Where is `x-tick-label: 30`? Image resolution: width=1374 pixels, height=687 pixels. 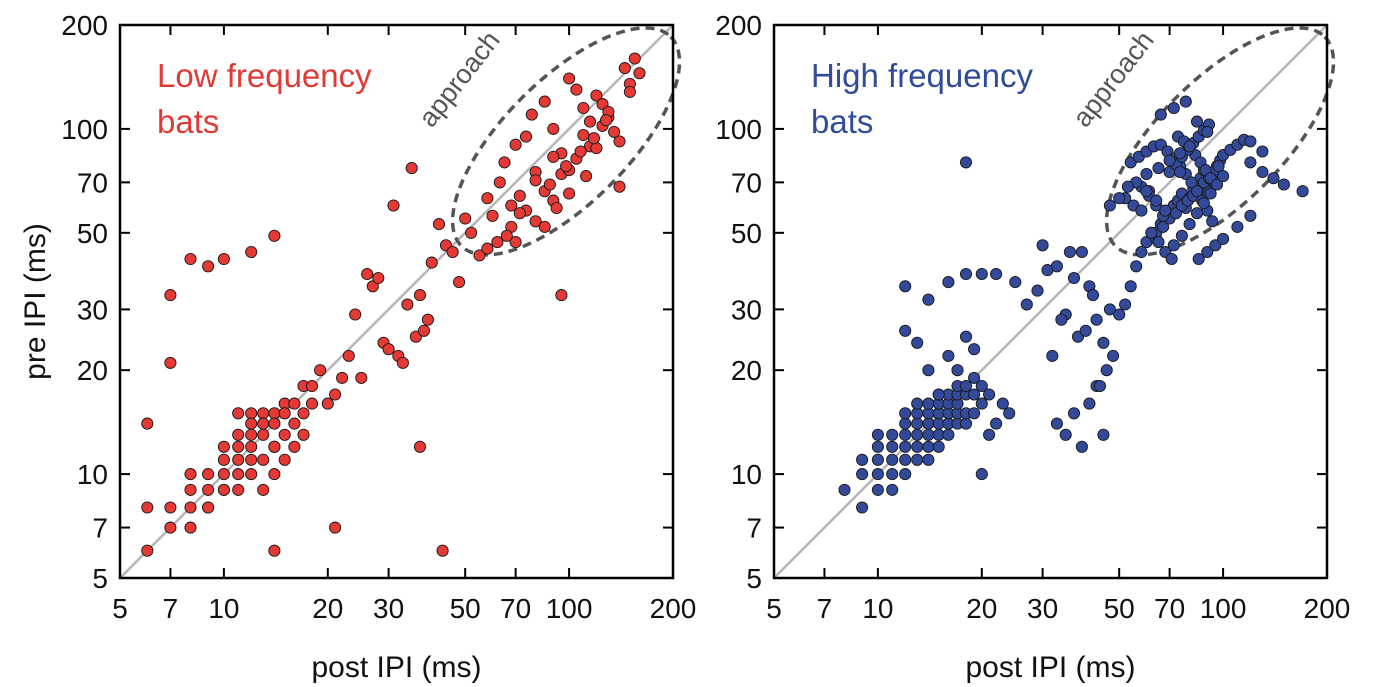 x-tick-label: 30 is located at coordinates (1042, 608).